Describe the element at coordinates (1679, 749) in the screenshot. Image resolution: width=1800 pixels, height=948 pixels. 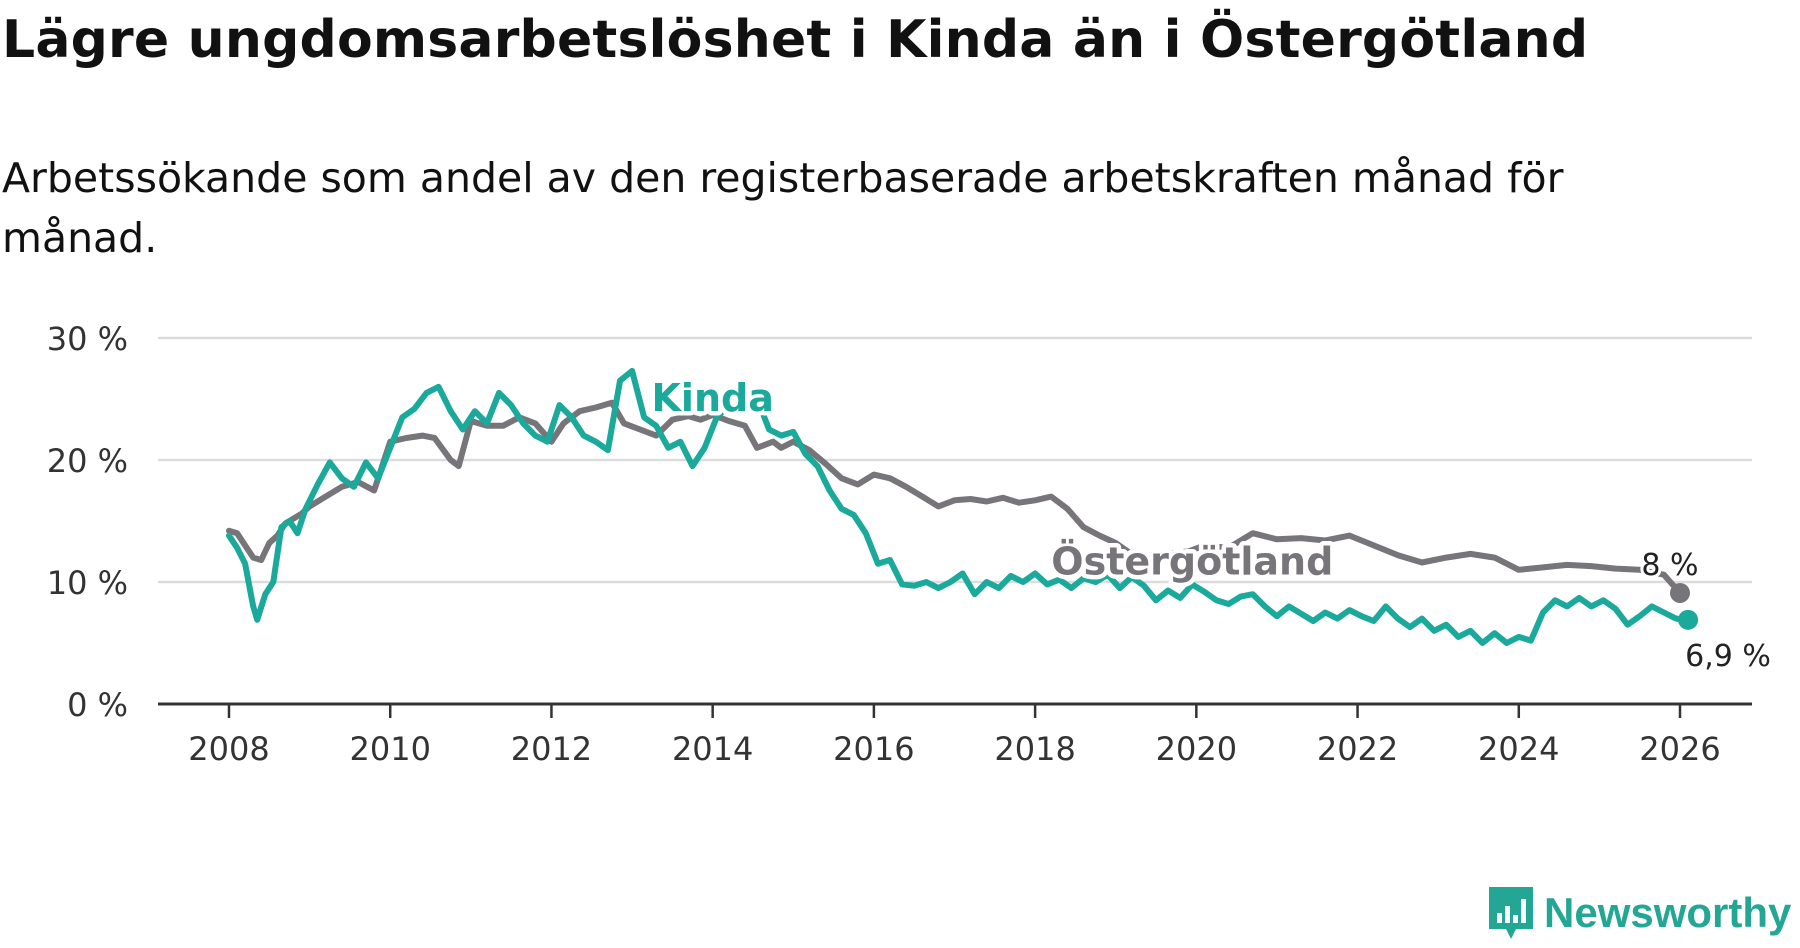
I see `x-tick-label: 2026` at that location.